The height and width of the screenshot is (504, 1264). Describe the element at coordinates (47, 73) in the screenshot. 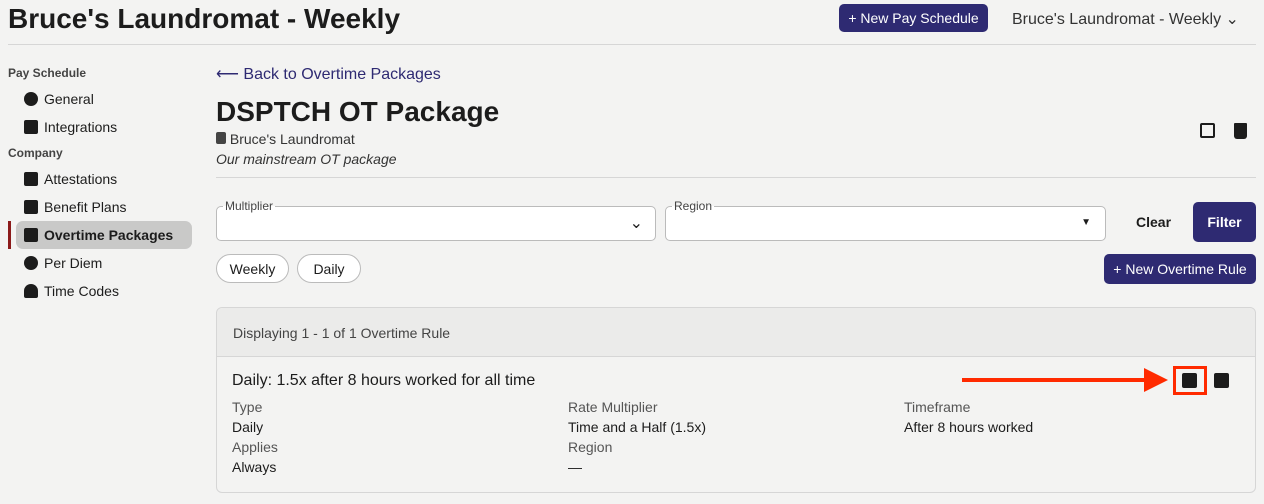

I see `sidebar-section-pay-schedule: Pay Schedule` at that location.